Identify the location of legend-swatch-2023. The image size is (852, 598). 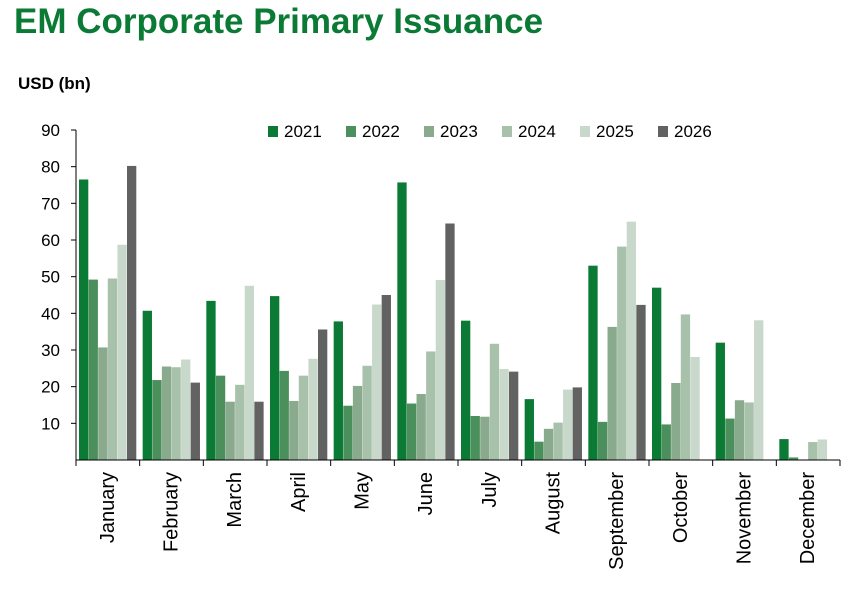
(429, 131).